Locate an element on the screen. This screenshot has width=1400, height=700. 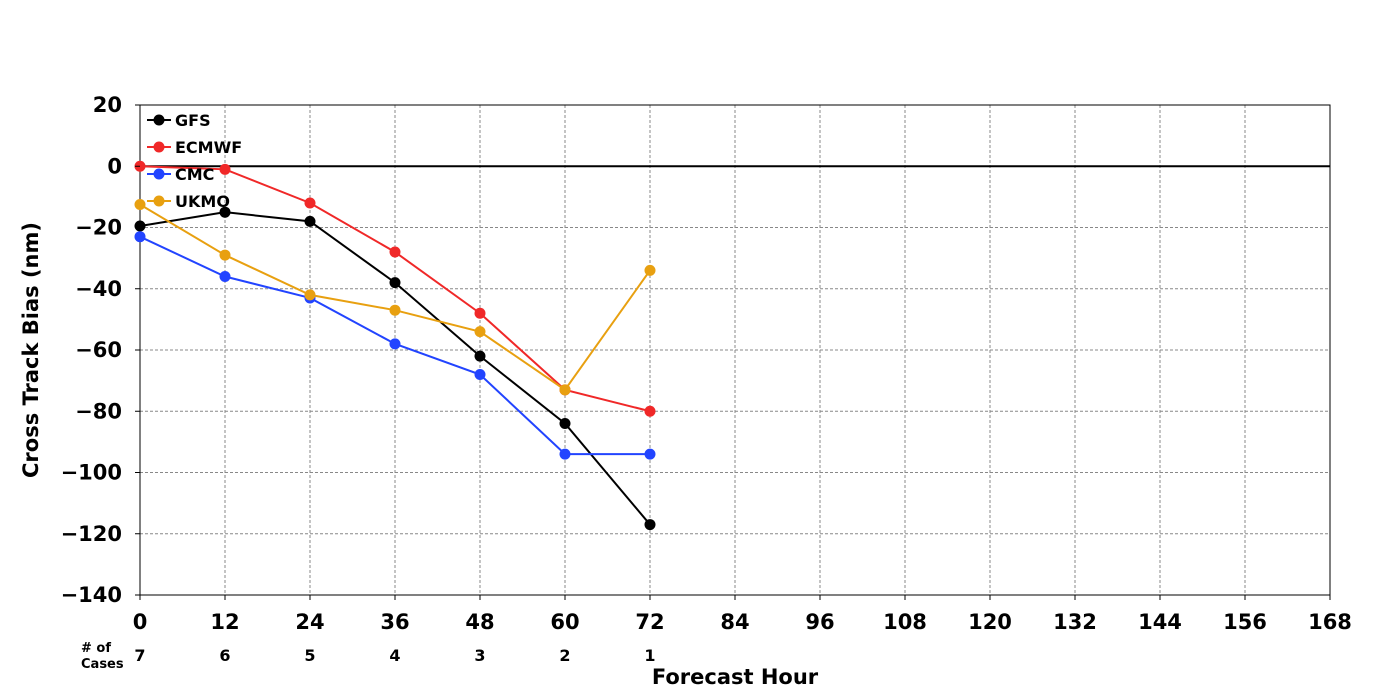
case-count: 1 is located at coordinates (649, 655).